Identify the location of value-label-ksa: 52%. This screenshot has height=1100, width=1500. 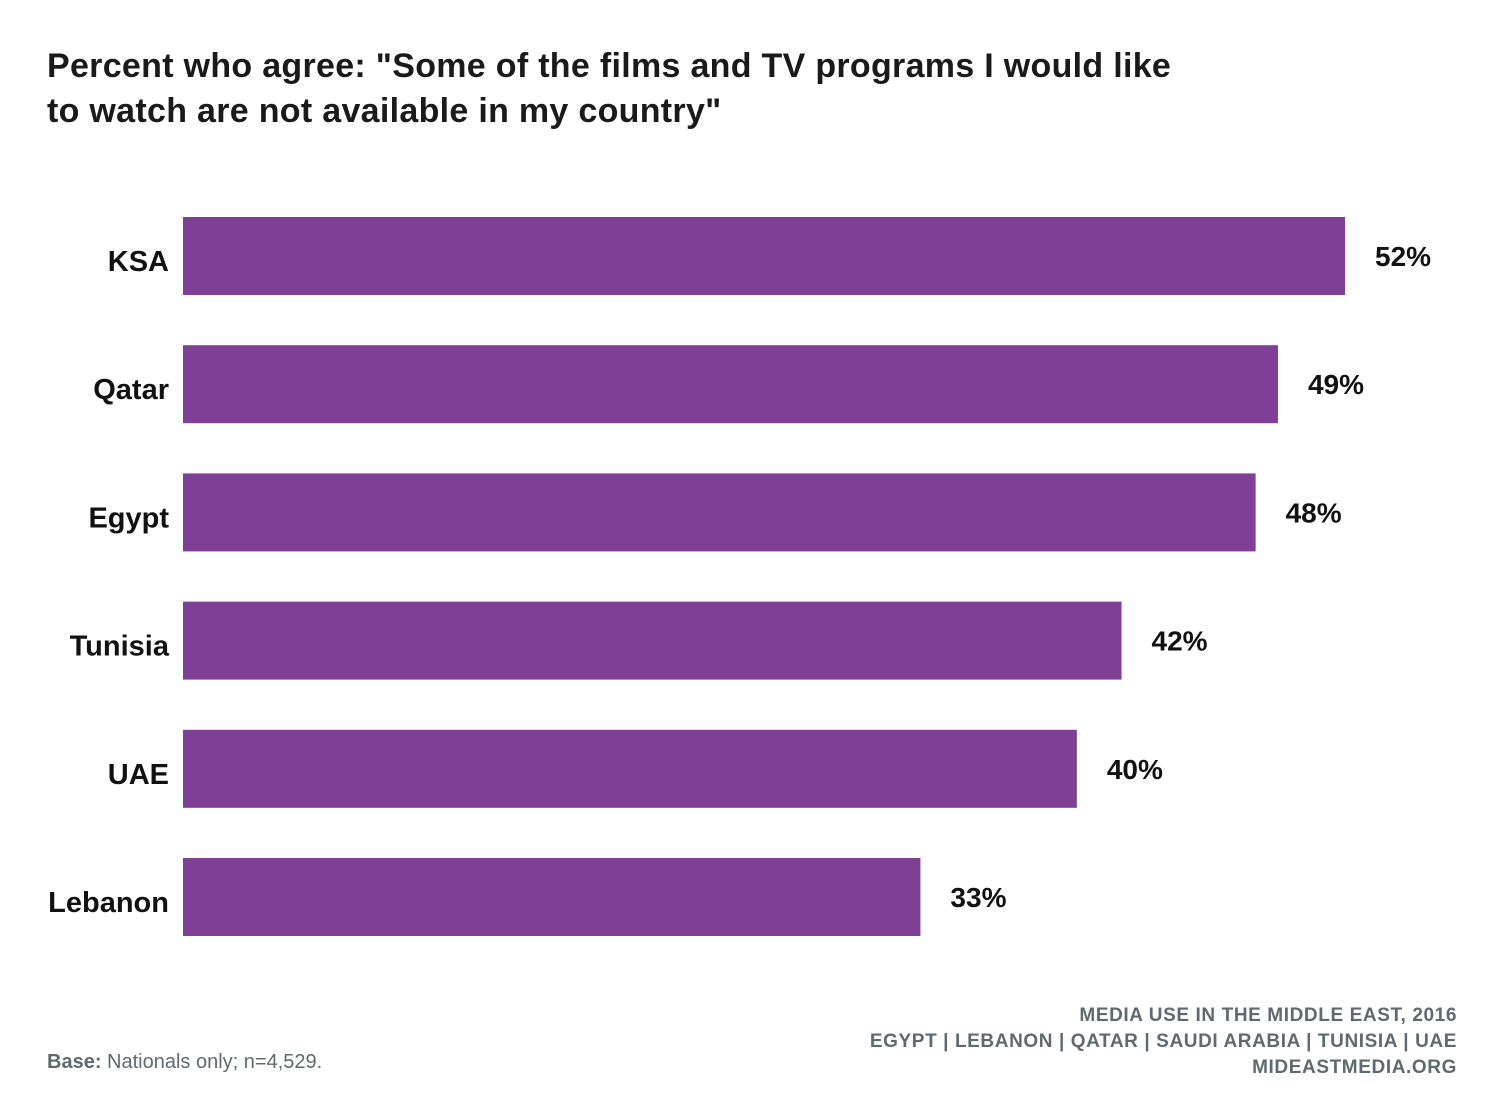
(1403, 256).